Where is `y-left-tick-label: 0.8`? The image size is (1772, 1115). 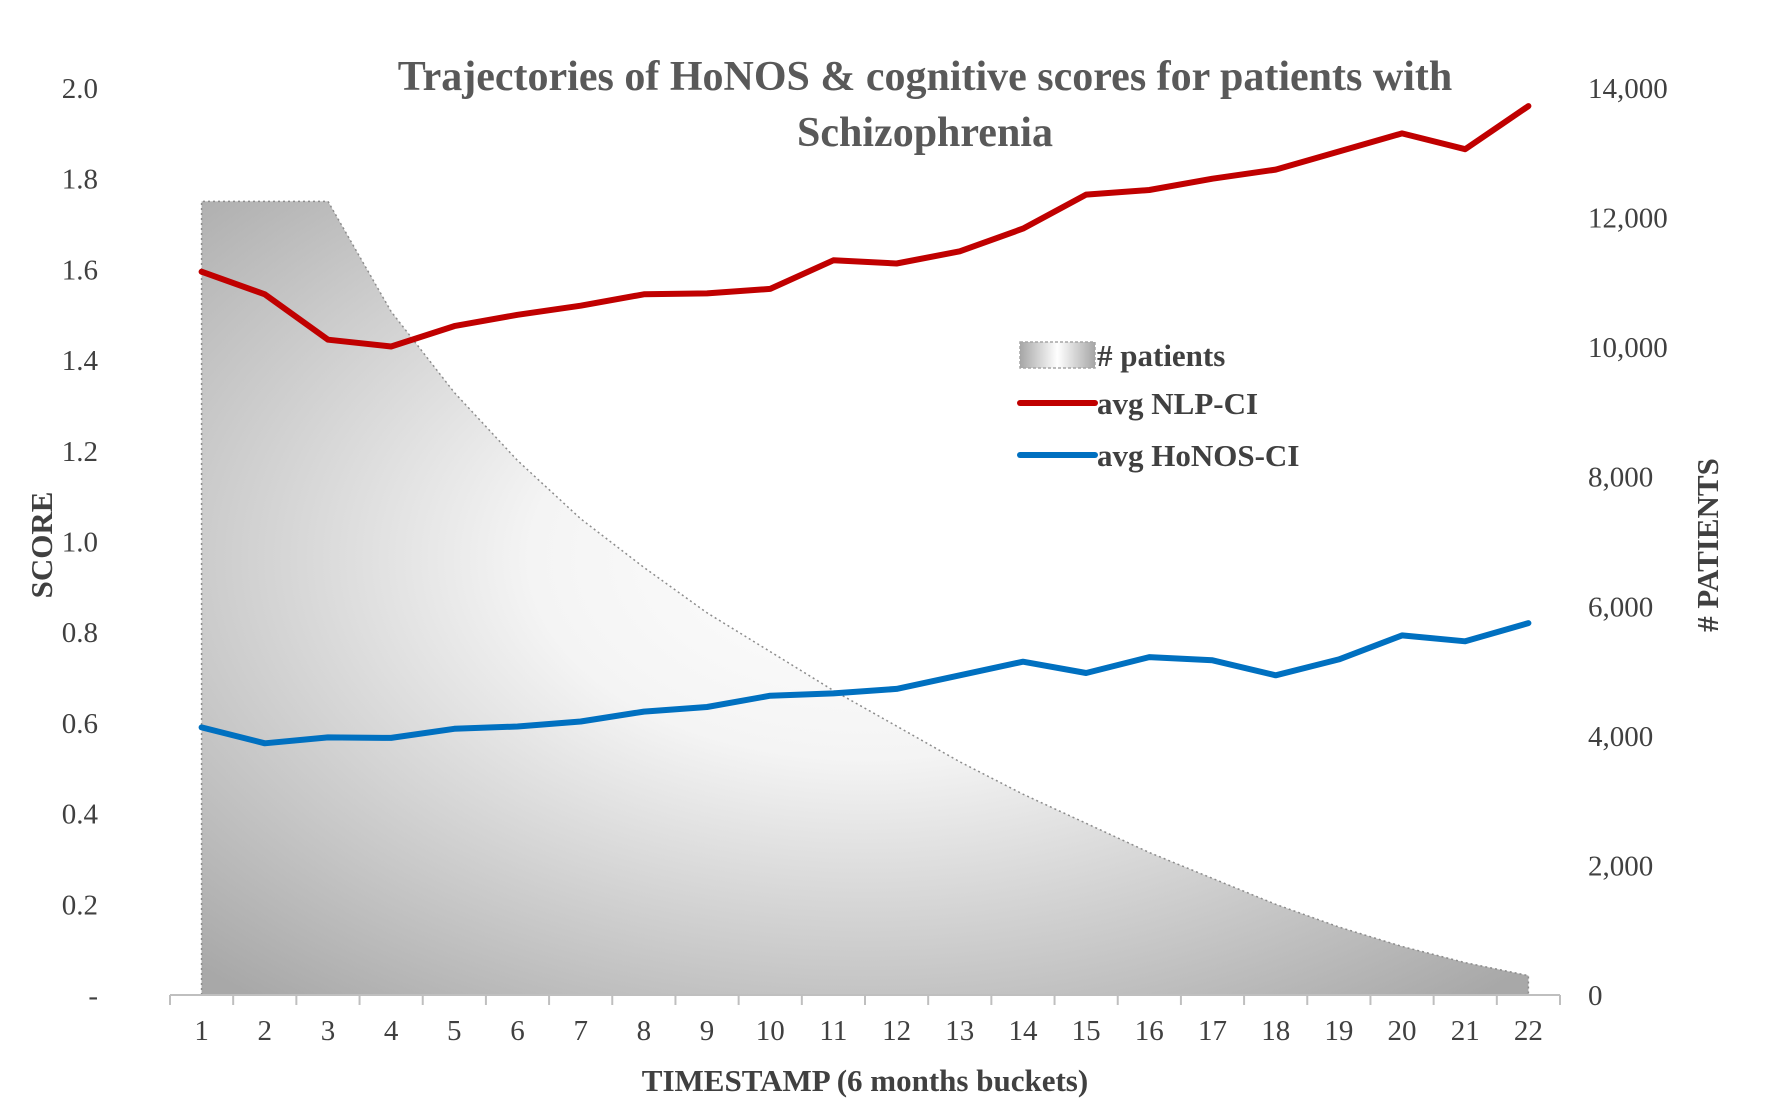 y-left-tick-label: 0.8 is located at coordinates (80, 633).